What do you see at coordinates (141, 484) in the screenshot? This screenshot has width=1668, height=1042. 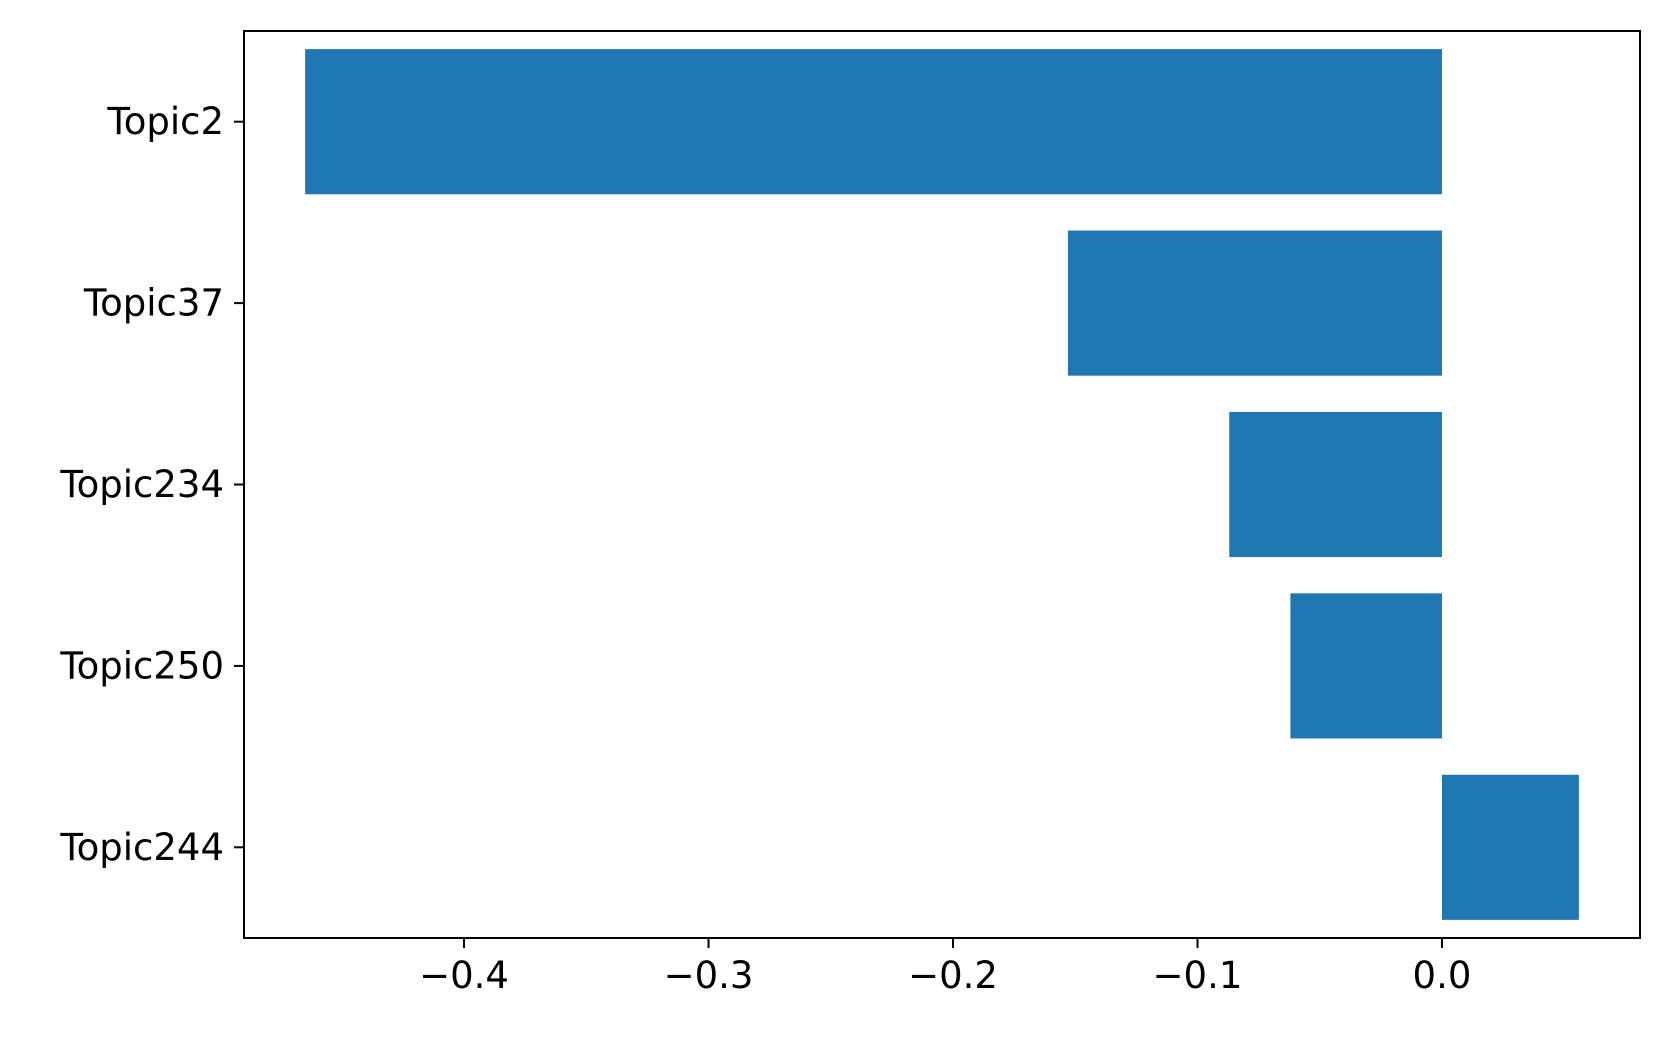 I see `y-tick-label: Topic234` at bounding box center [141, 484].